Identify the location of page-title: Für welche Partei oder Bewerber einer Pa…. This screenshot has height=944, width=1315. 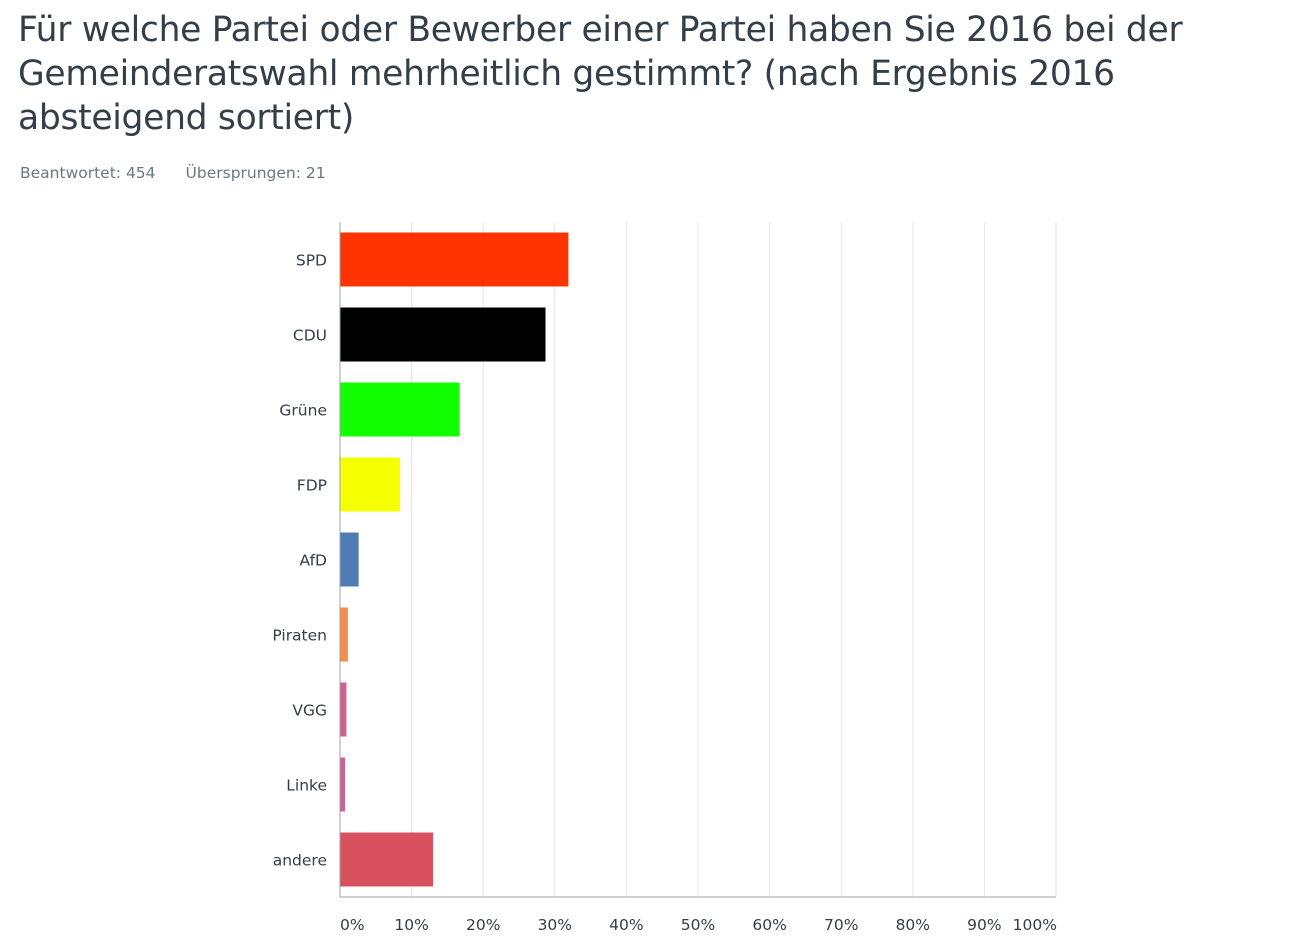
(600, 74).